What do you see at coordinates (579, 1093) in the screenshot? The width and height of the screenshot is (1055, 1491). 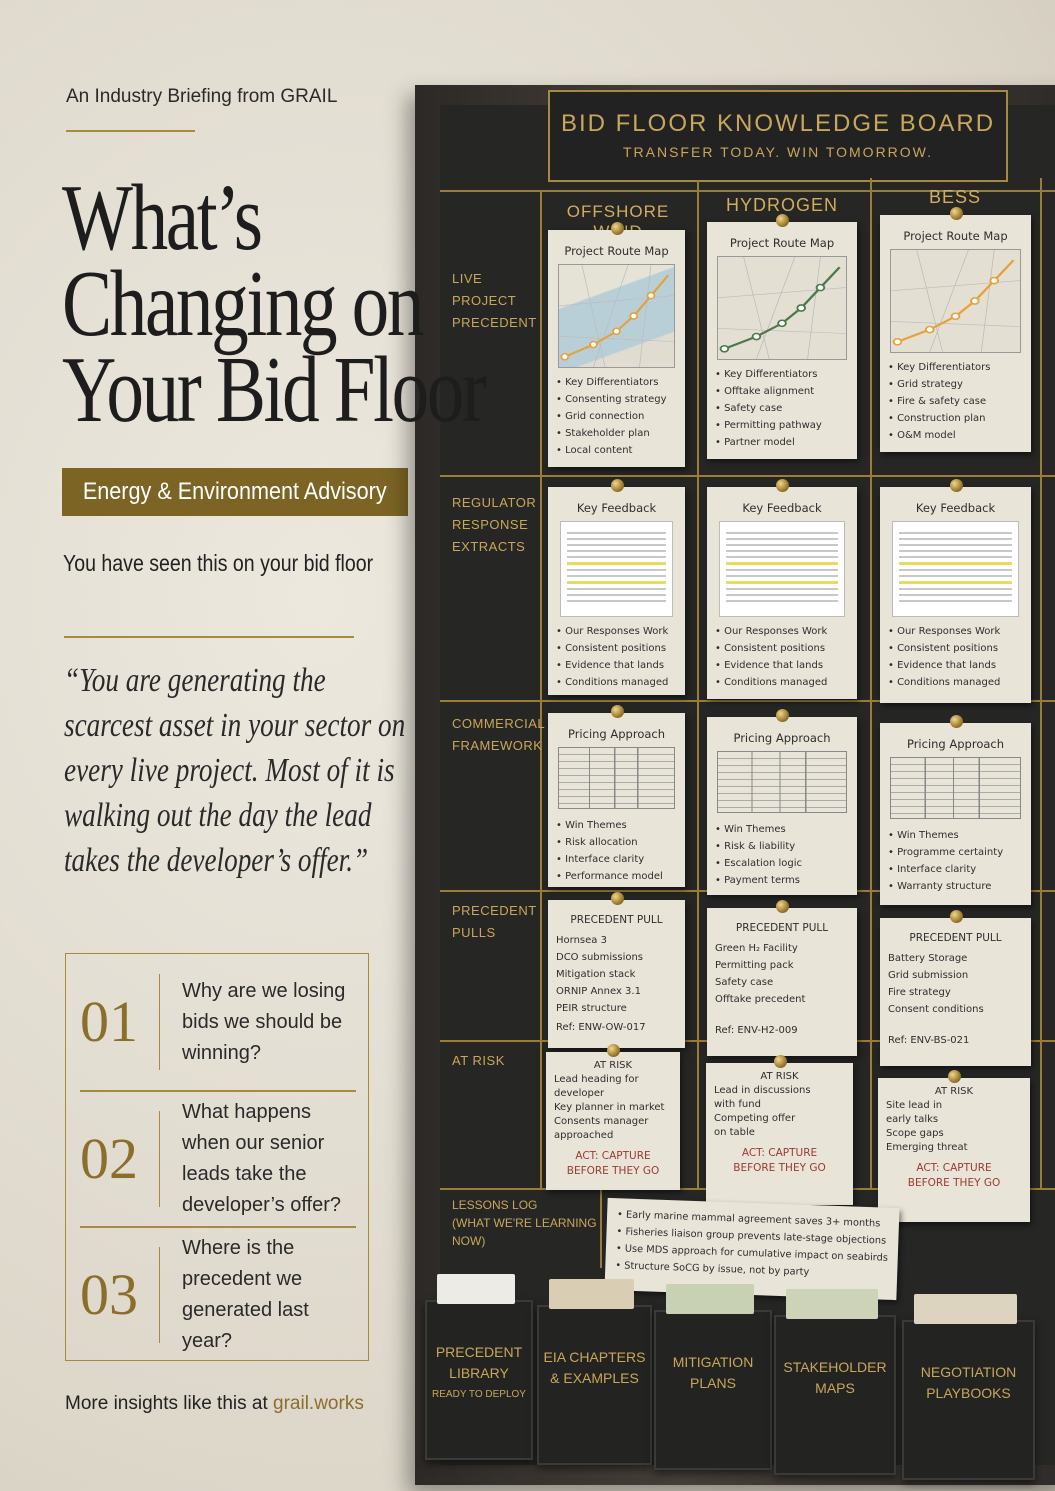 I see `card-line: developer` at bounding box center [579, 1093].